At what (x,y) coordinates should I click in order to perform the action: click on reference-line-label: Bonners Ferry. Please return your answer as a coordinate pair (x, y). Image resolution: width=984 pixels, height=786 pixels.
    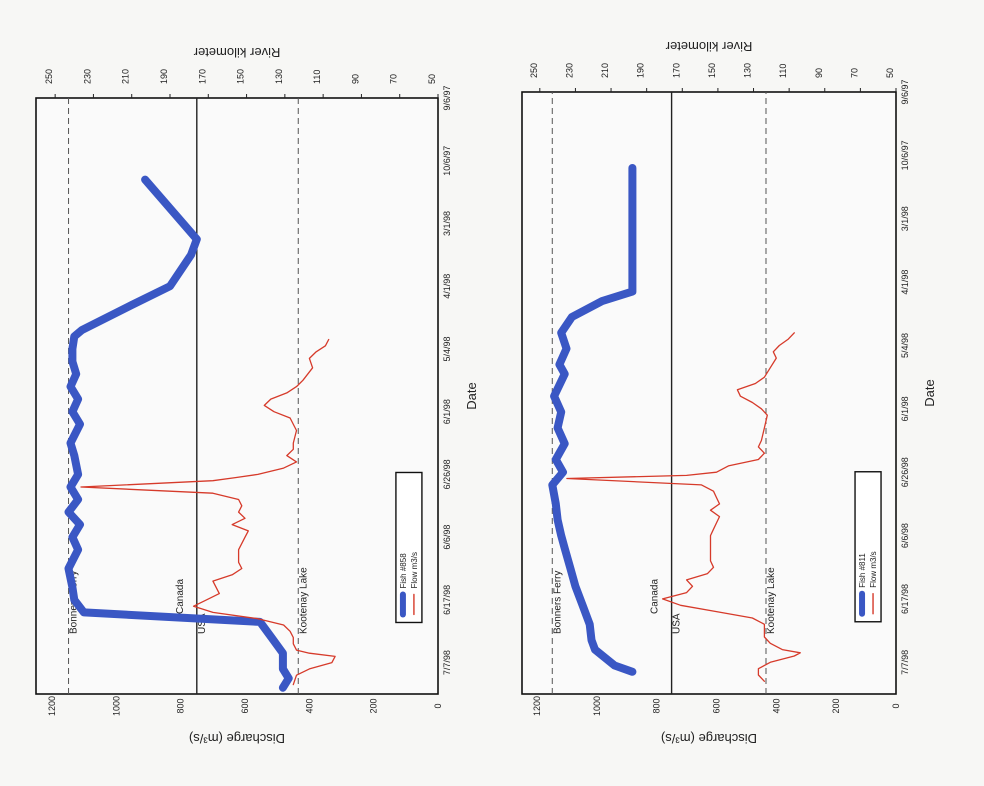
    Looking at the image, I should click on (557, 602).